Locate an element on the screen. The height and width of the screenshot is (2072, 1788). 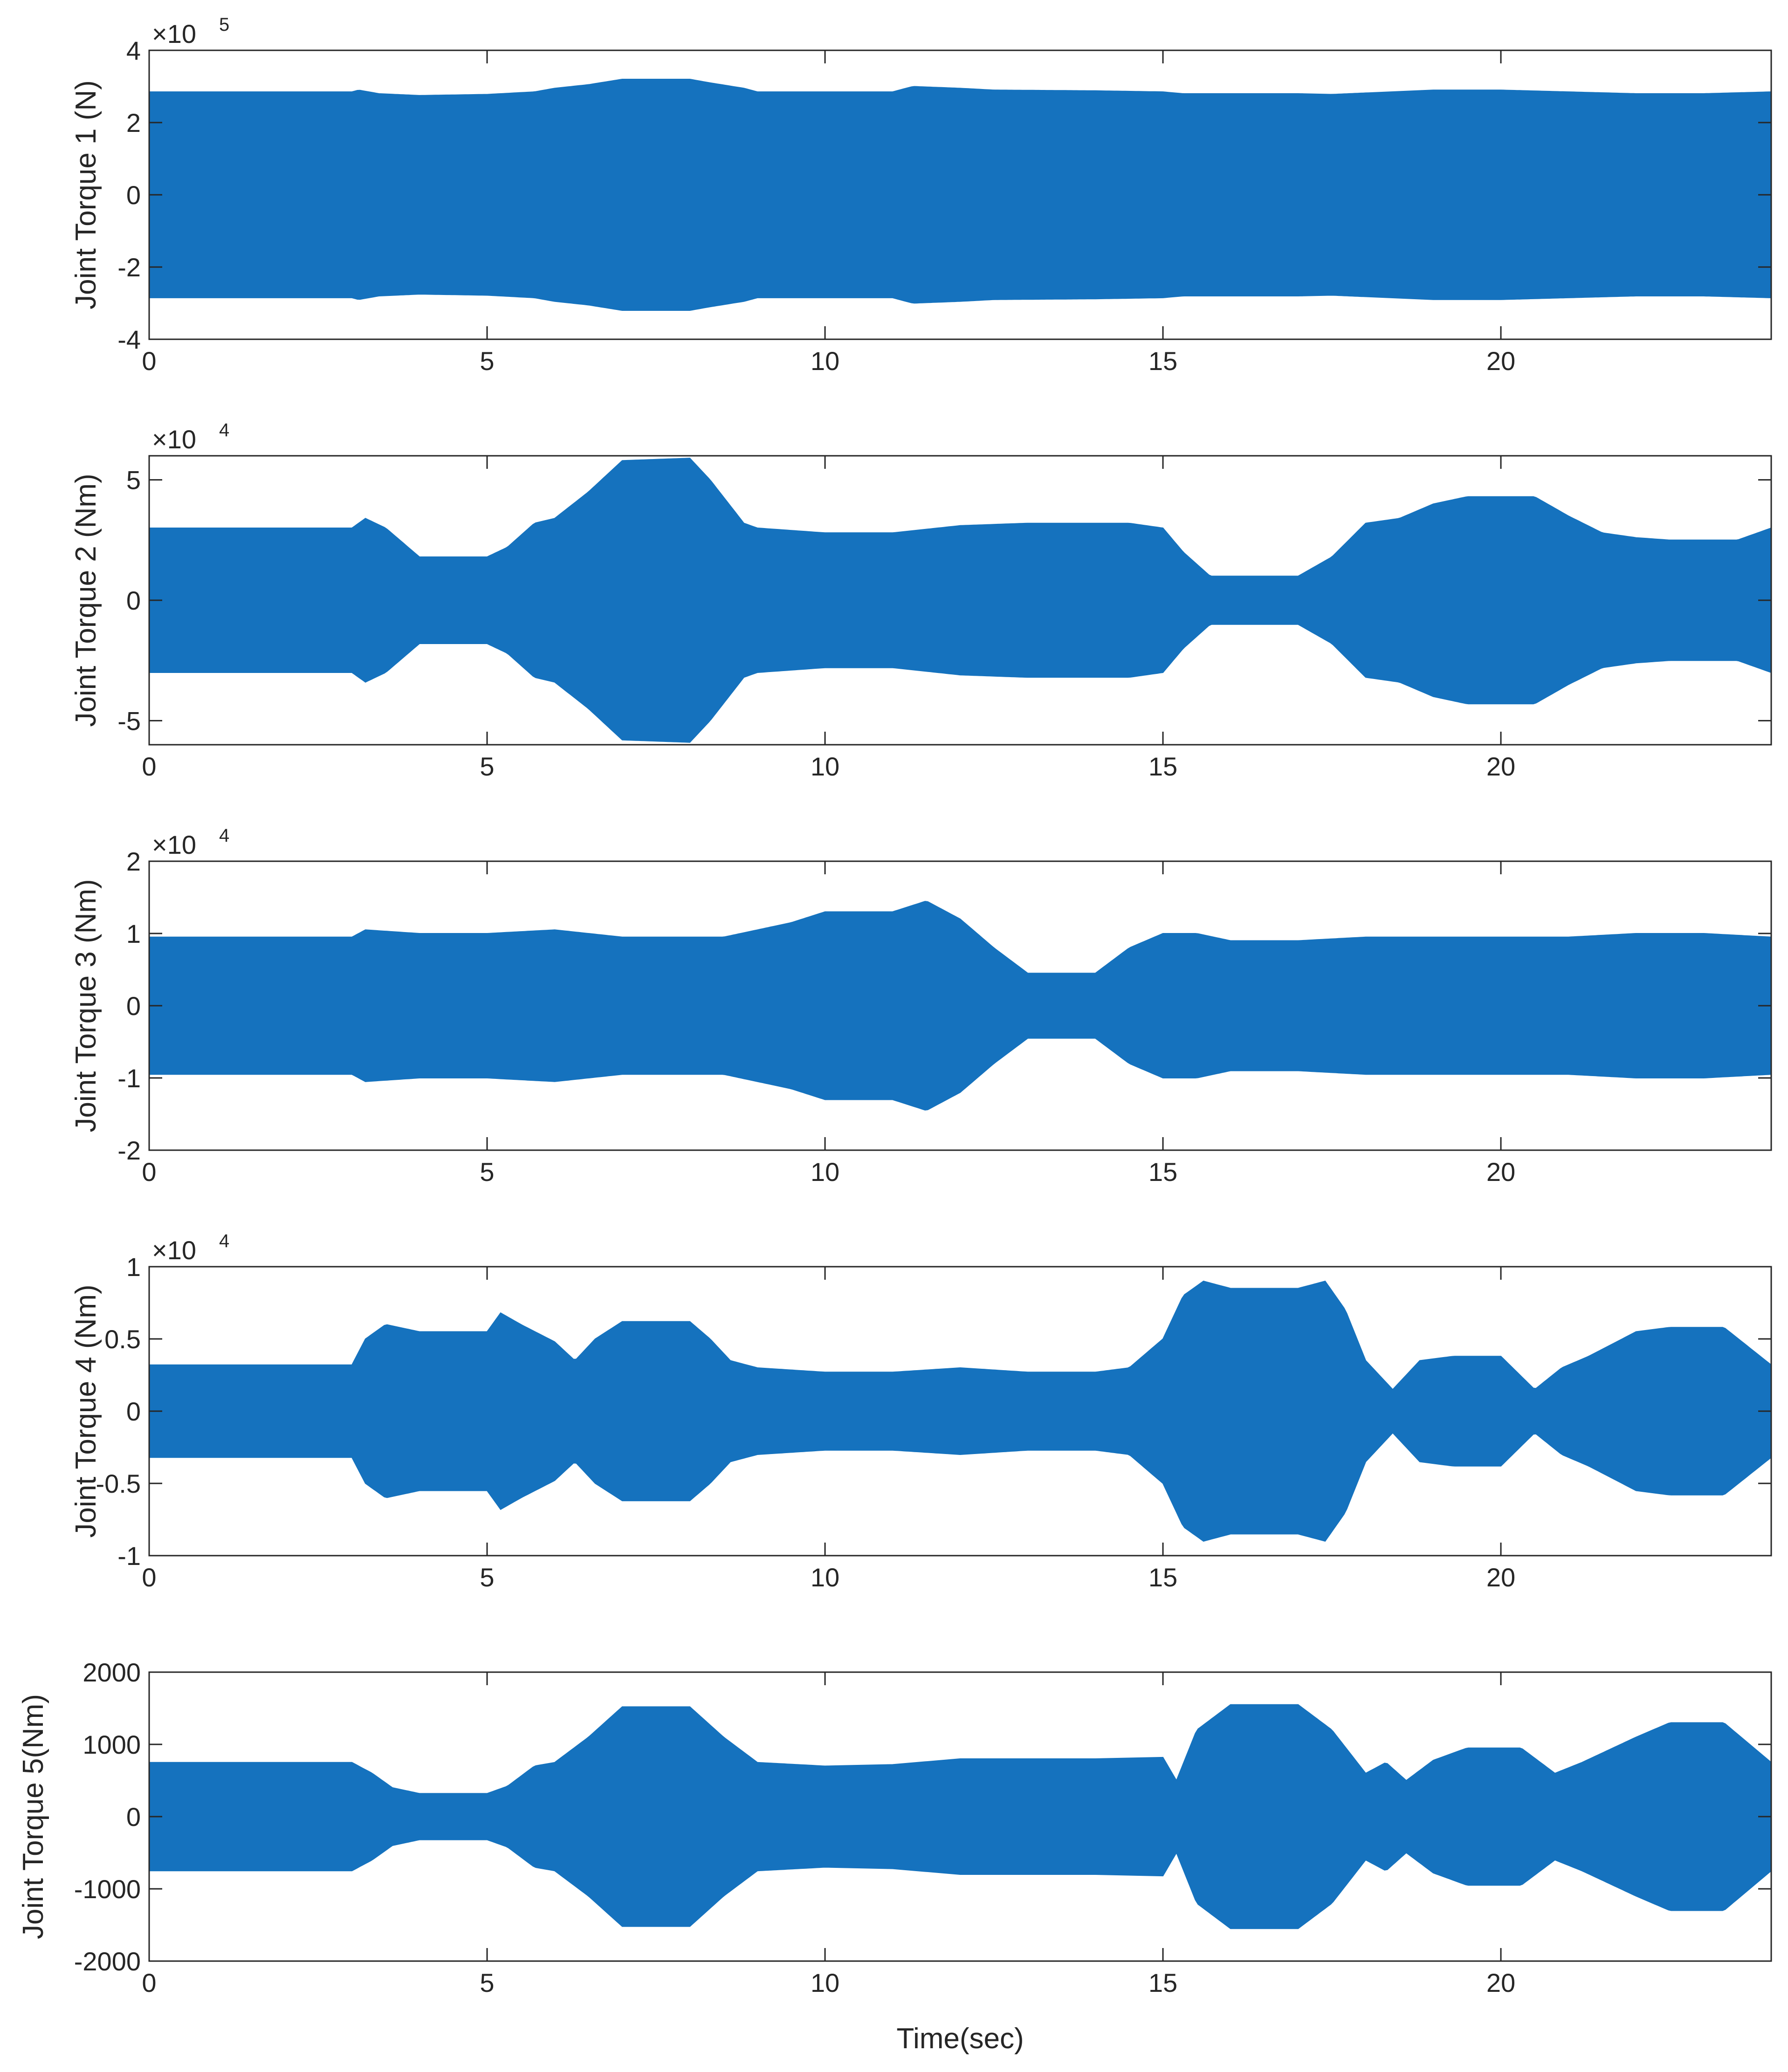
y-tick-label: 0.5 is located at coordinates (122, 1339).